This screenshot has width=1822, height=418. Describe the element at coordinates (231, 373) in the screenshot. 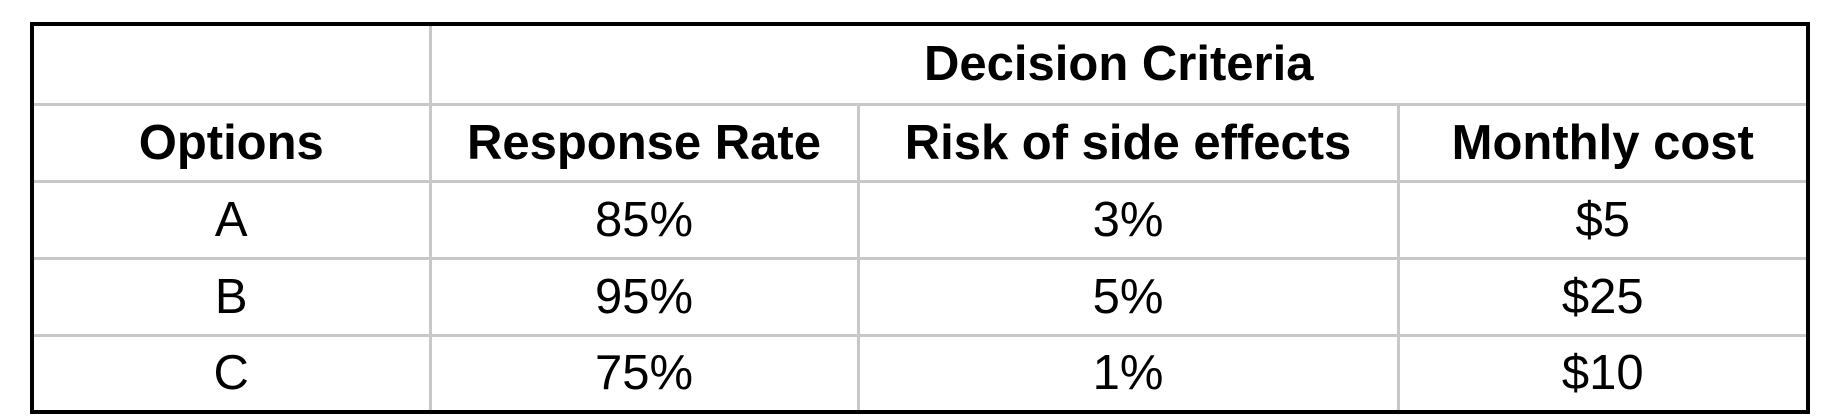

I see `option-cell: C` at that location.